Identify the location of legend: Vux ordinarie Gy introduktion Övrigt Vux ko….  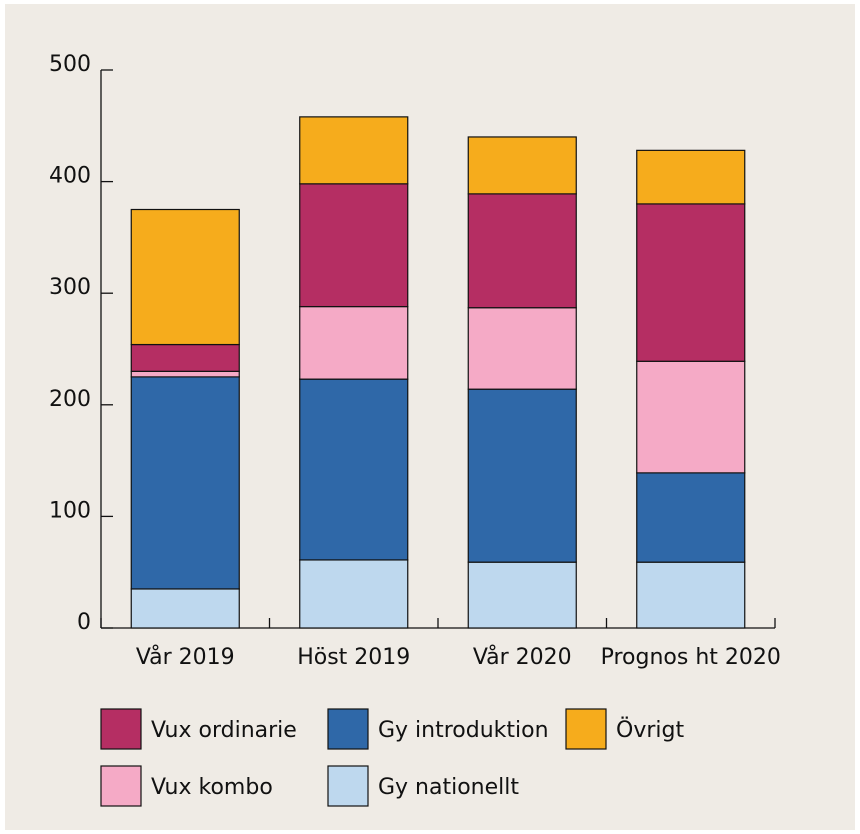
(392, 757).